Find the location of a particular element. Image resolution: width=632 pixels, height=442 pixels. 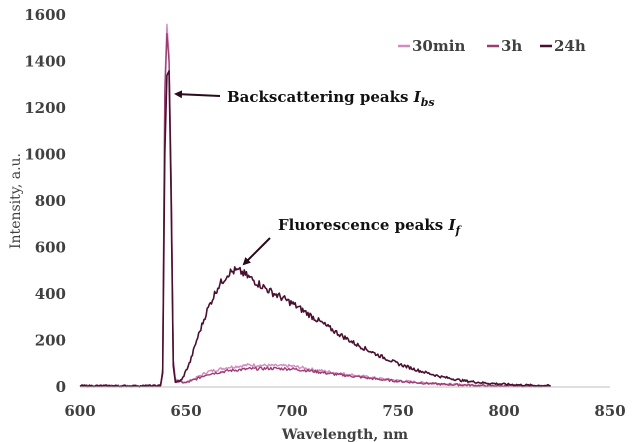

legend-label: 24h is located at coordinates (570, 46).